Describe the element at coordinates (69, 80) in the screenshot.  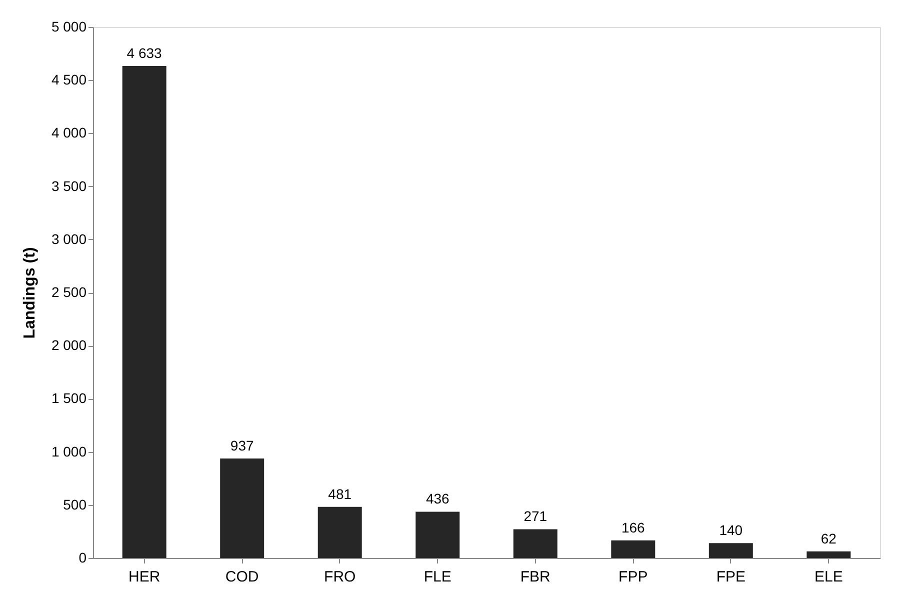
I see `y-tick-label: 4 500` at that location.